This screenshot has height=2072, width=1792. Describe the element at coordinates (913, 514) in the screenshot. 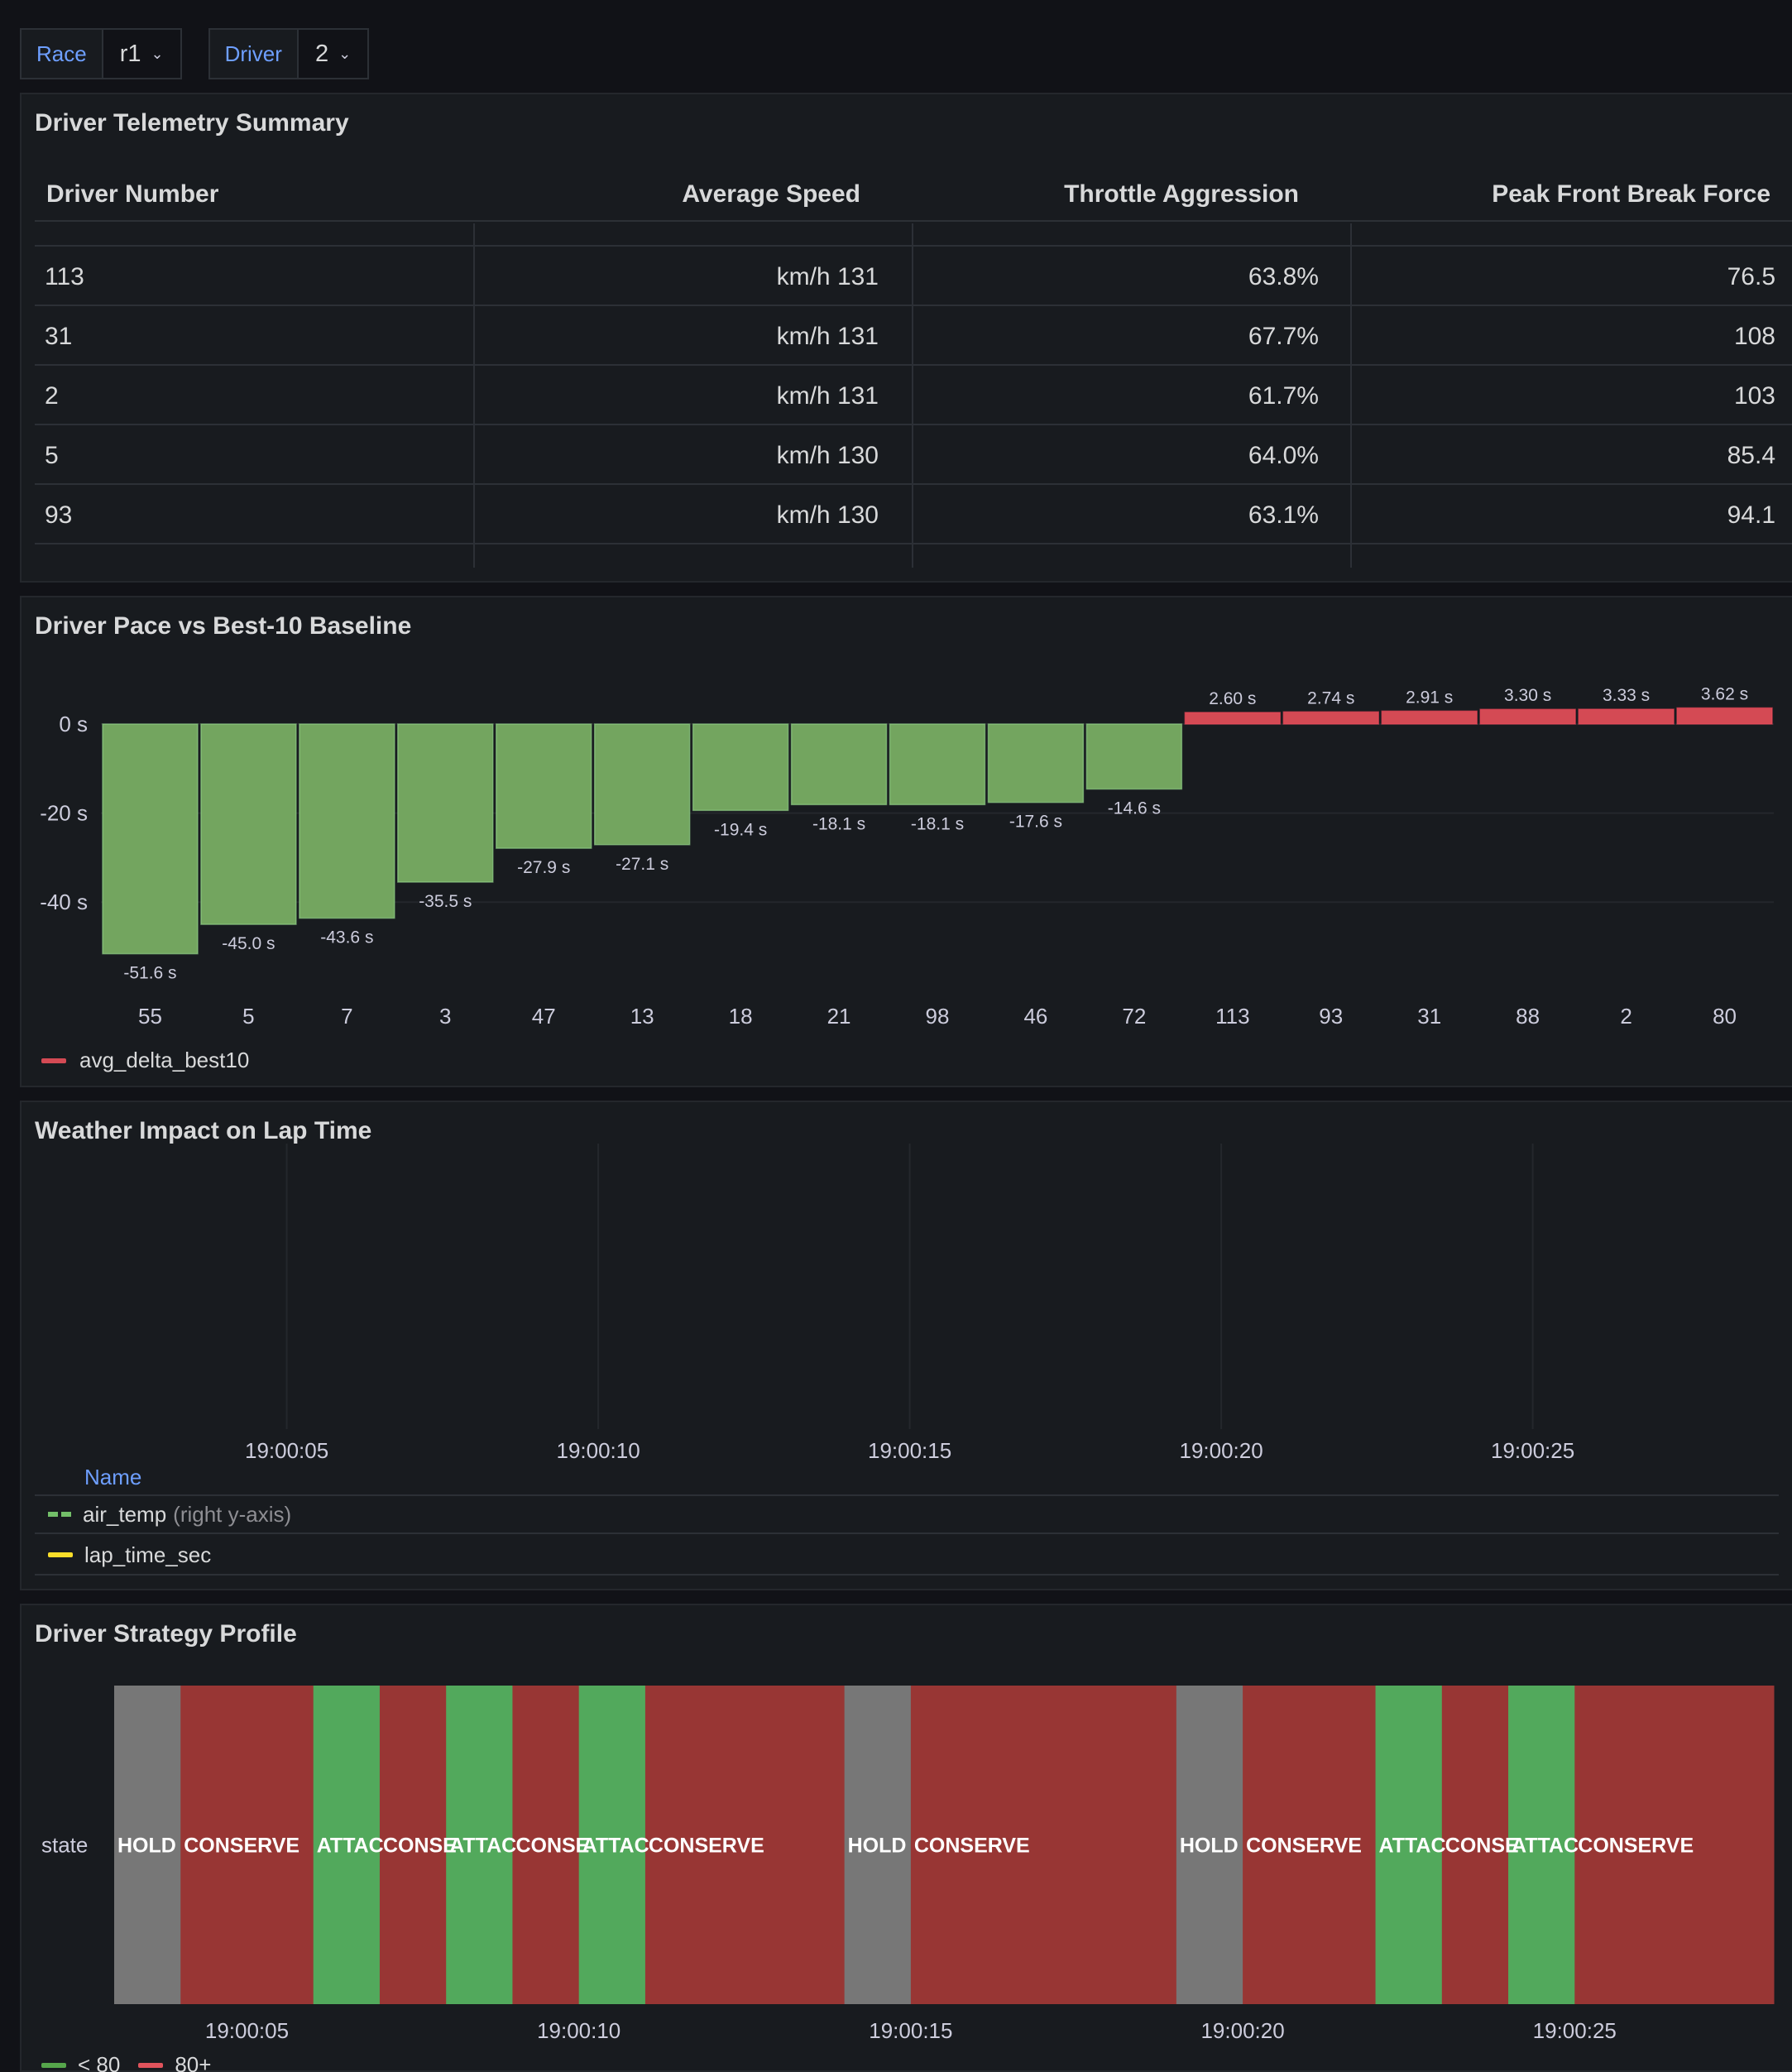

I see `table-row: 93 km/h 130 63.1% 94.1` at that location.